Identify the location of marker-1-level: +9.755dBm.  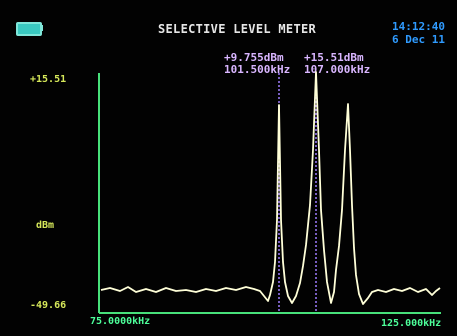
(254, 57).